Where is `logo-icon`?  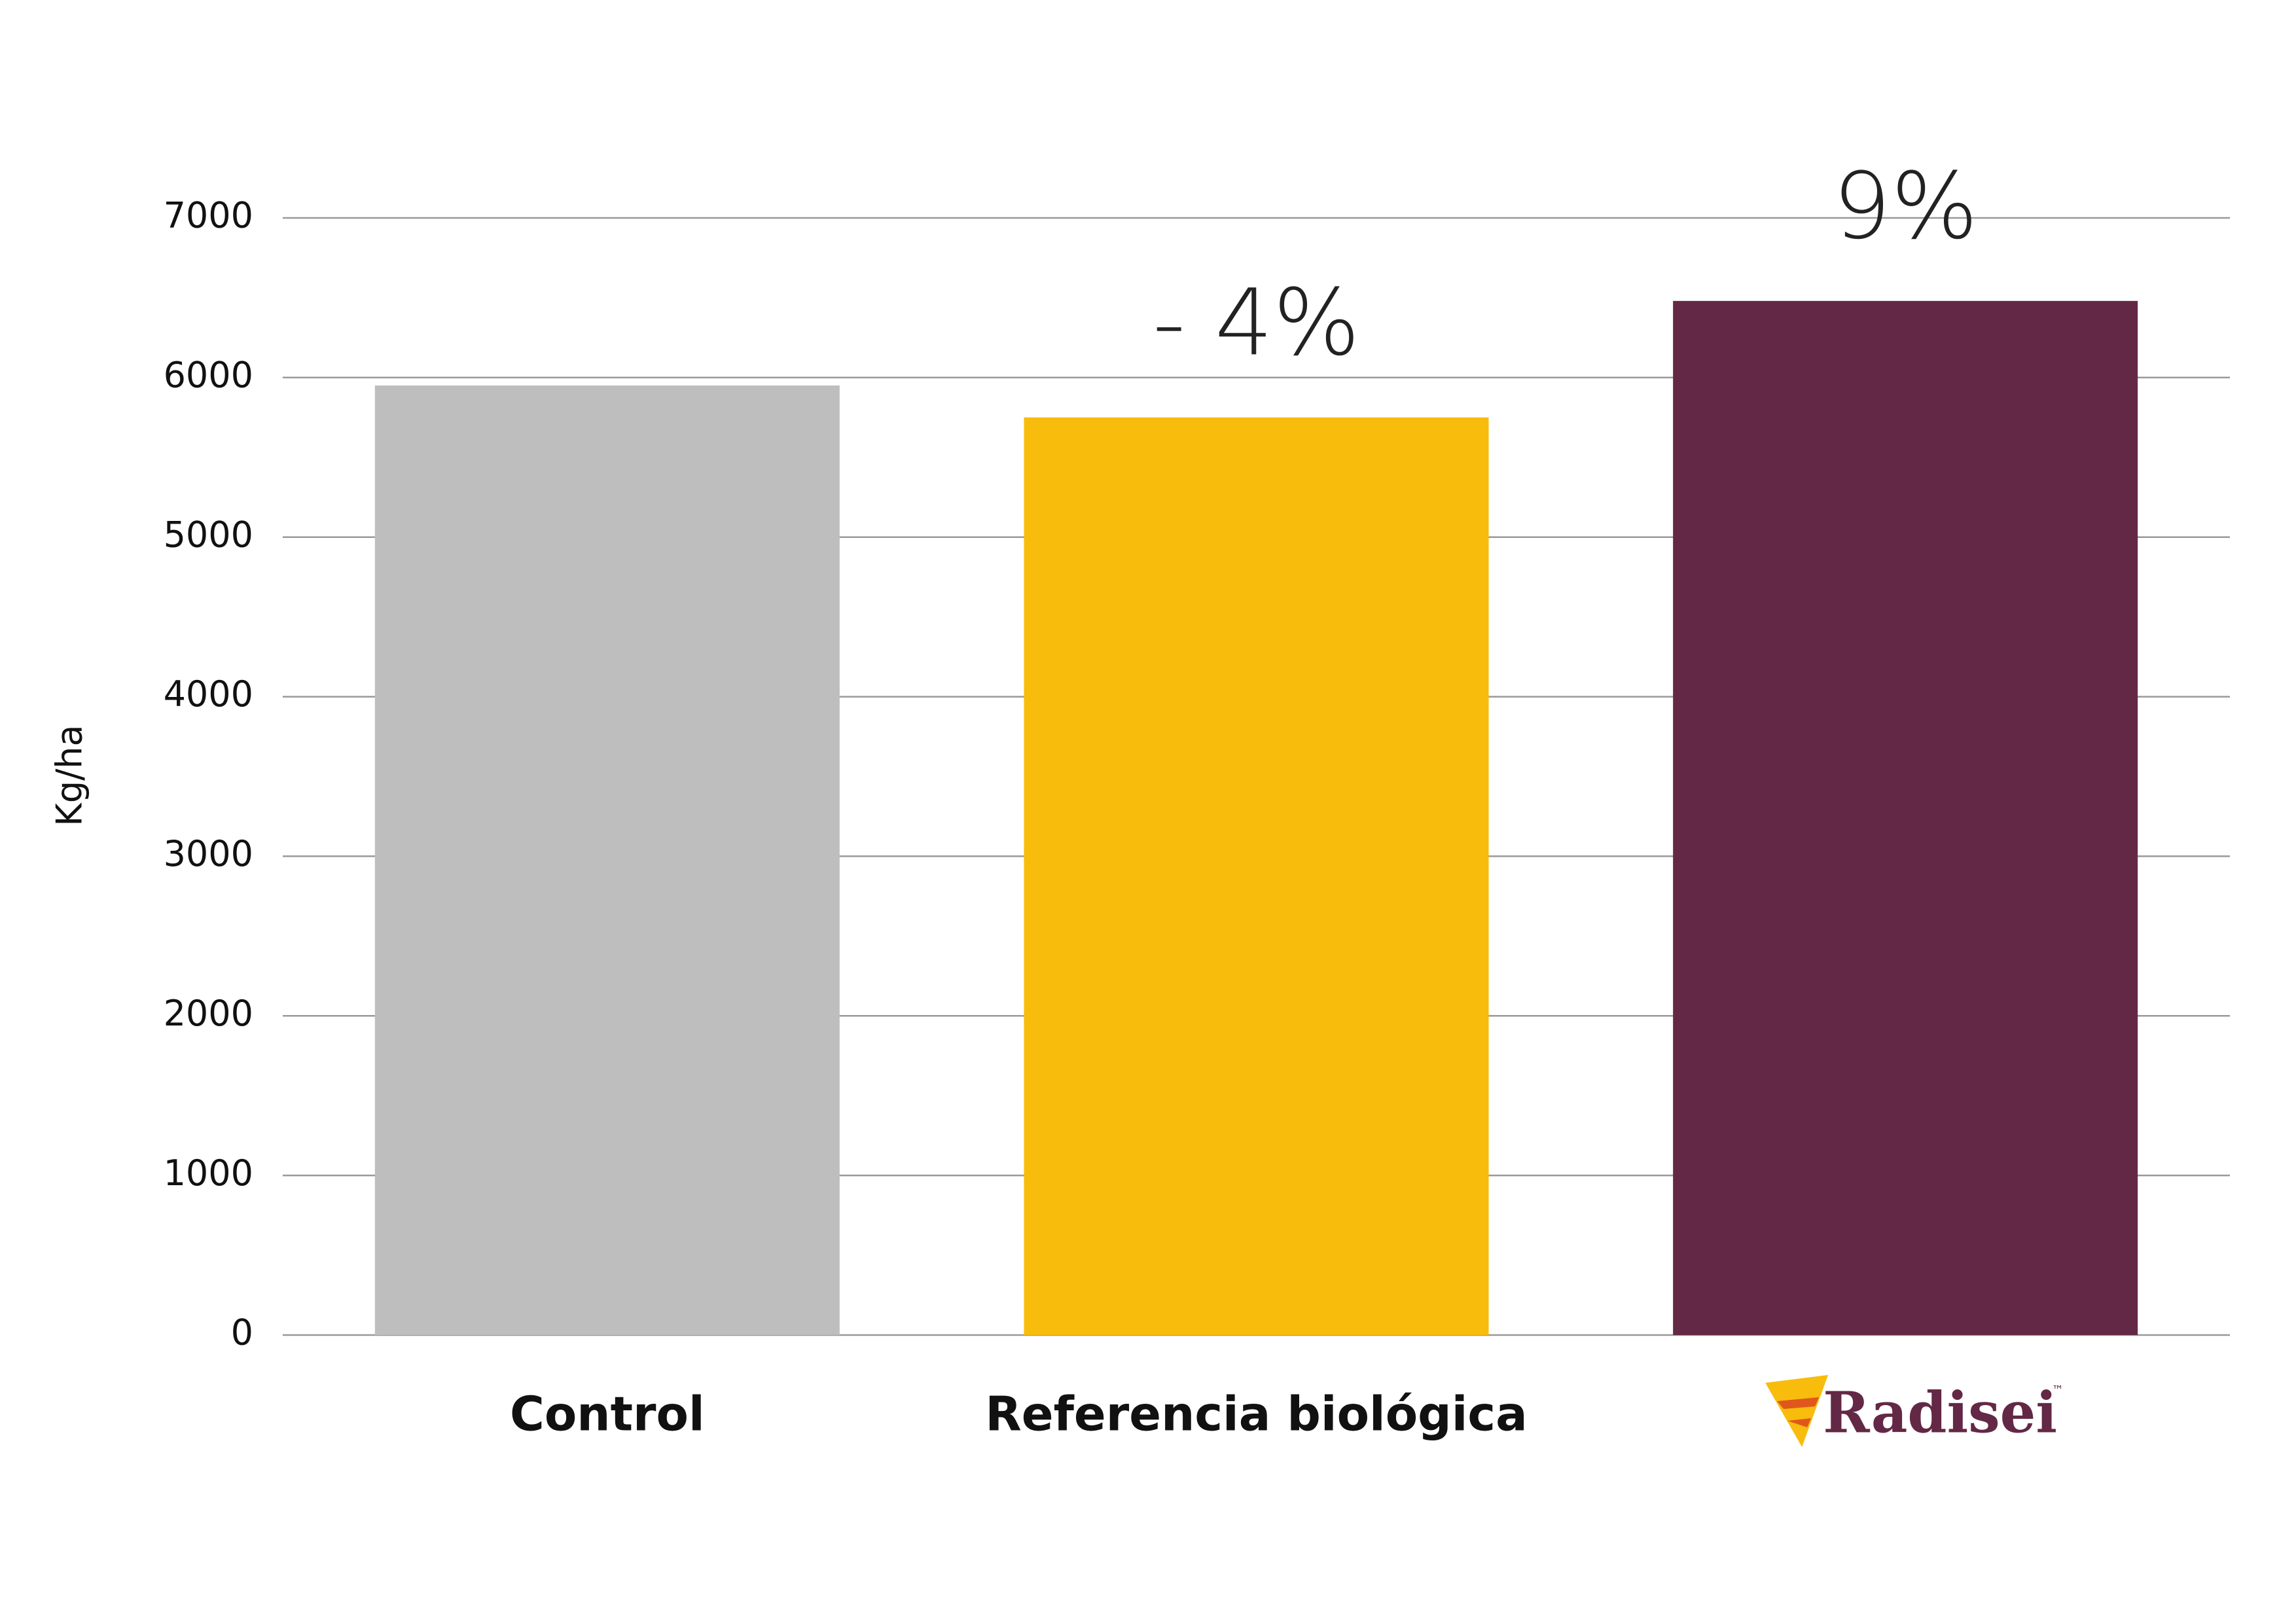
logo-icon is located at coordinates (1797, 1411).